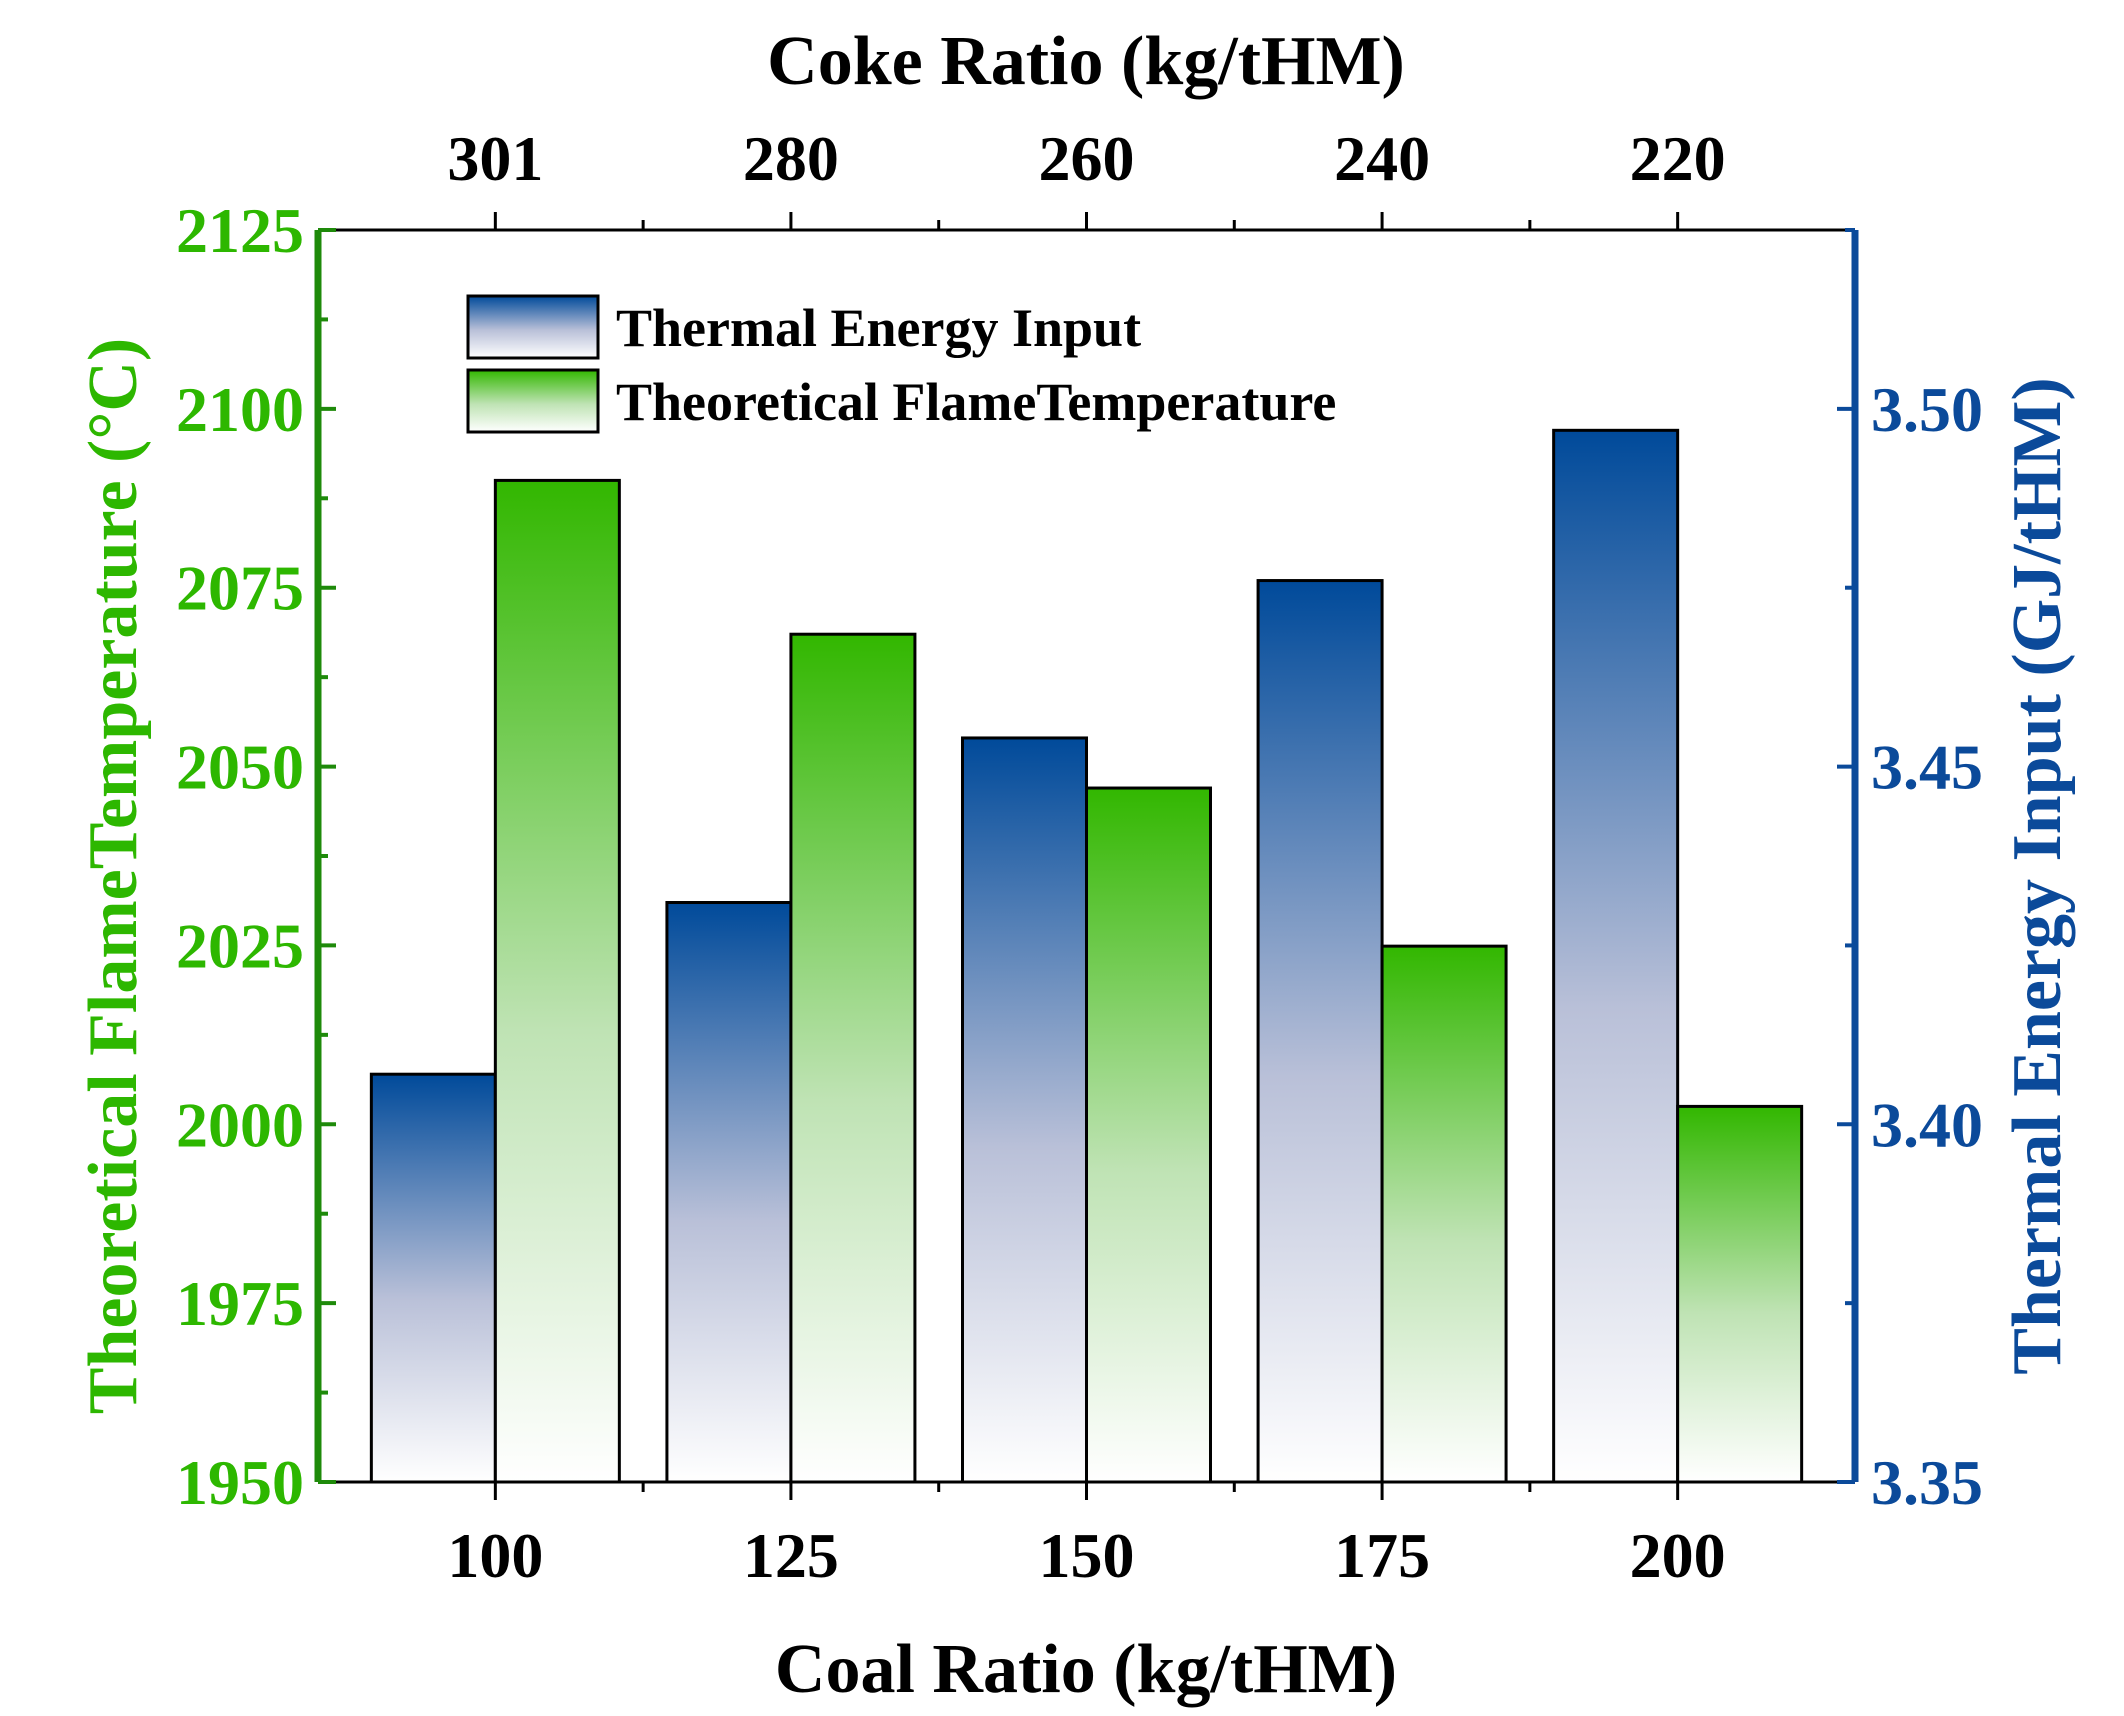 This screenshot has height=1716, width=2124. Describe the element at coordinates (113, 876) in the screenshot. I see `left-axis-title: Theoretical FlameTemperature (°C)` at that location.